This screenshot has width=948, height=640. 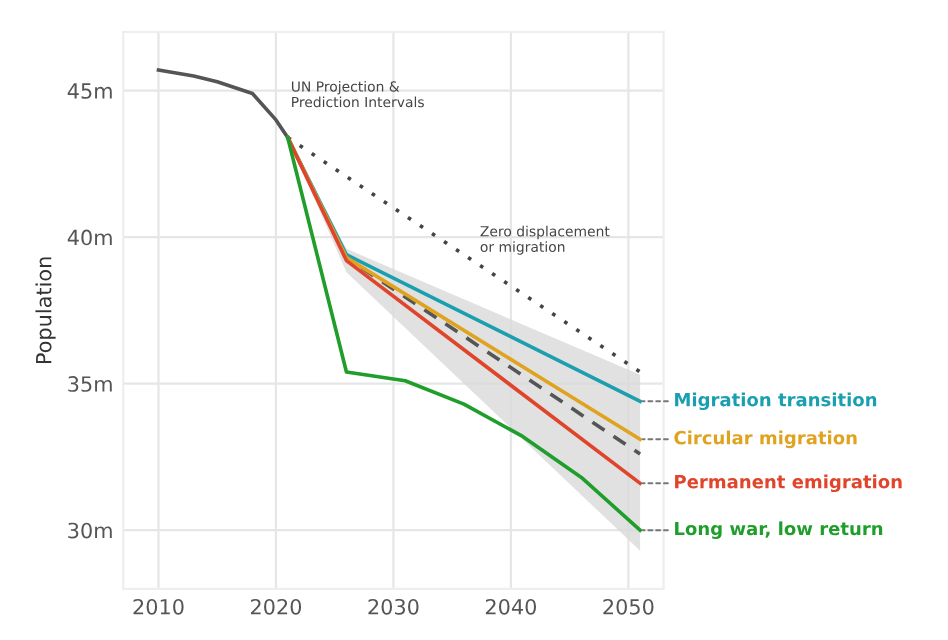 What do you see at coordinates (276, 606) in the screenshot?
I see `x-tick-label: 2020` at bounding box center [276, 606].